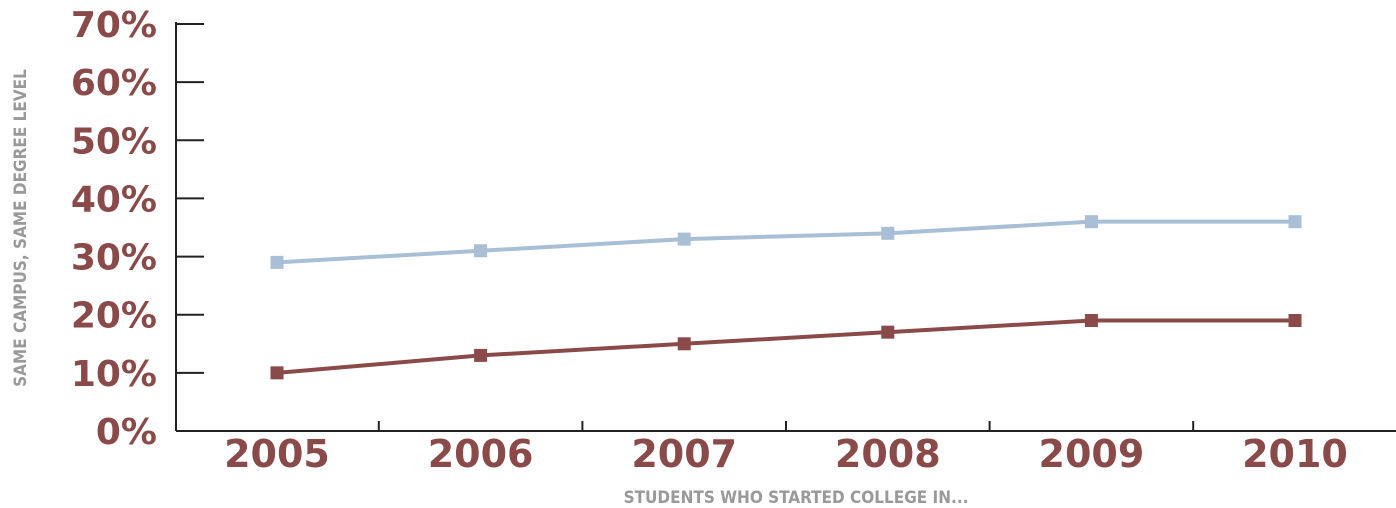  I want to click on y-axis-ticks: 0% 10% 20% 30% 40% 50% 60% 70%, so click(137, 229).